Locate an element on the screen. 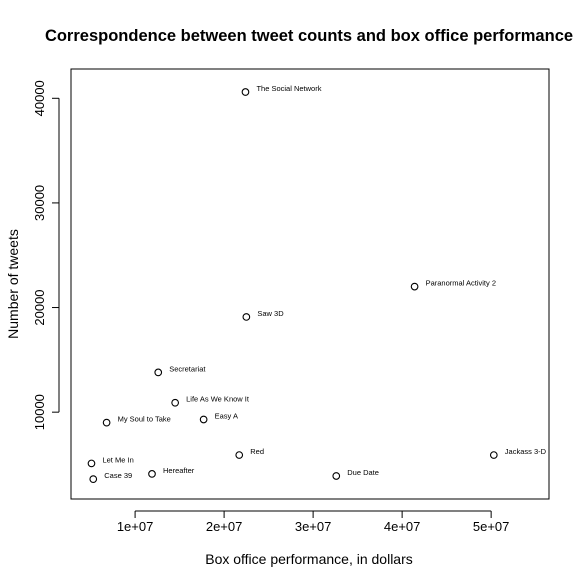 The height and width of the screenshot is (585, 585). point-label: Jackass 3-D is located at coordinates (526, 451).